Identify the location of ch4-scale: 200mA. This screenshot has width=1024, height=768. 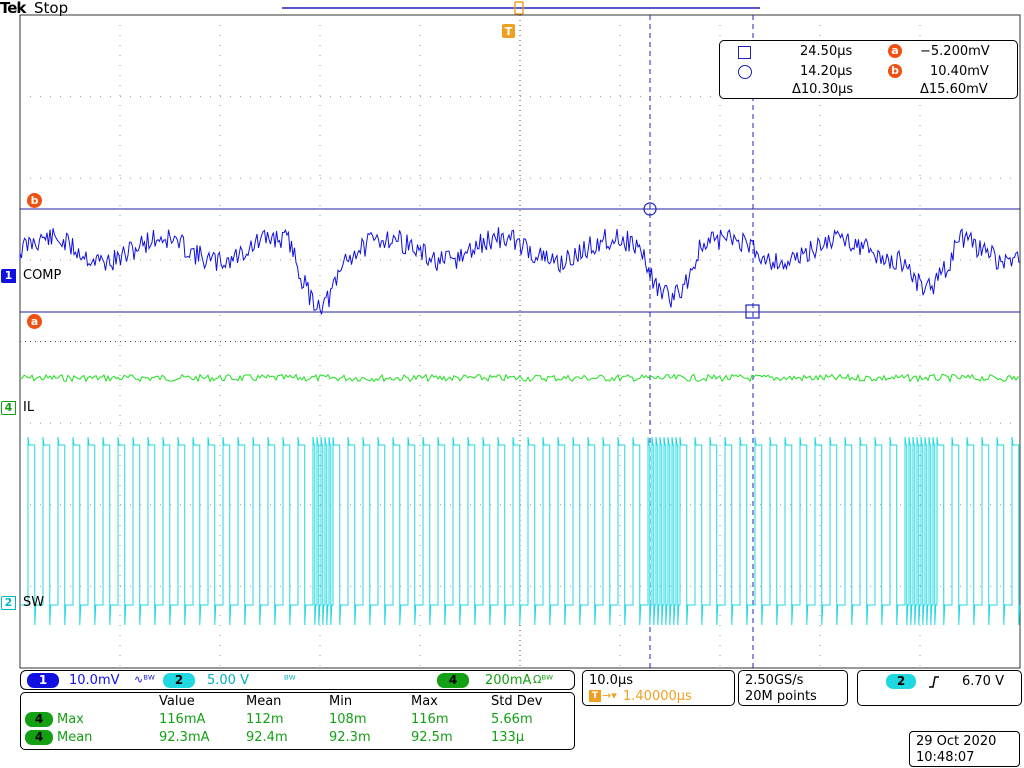
(508, 680).